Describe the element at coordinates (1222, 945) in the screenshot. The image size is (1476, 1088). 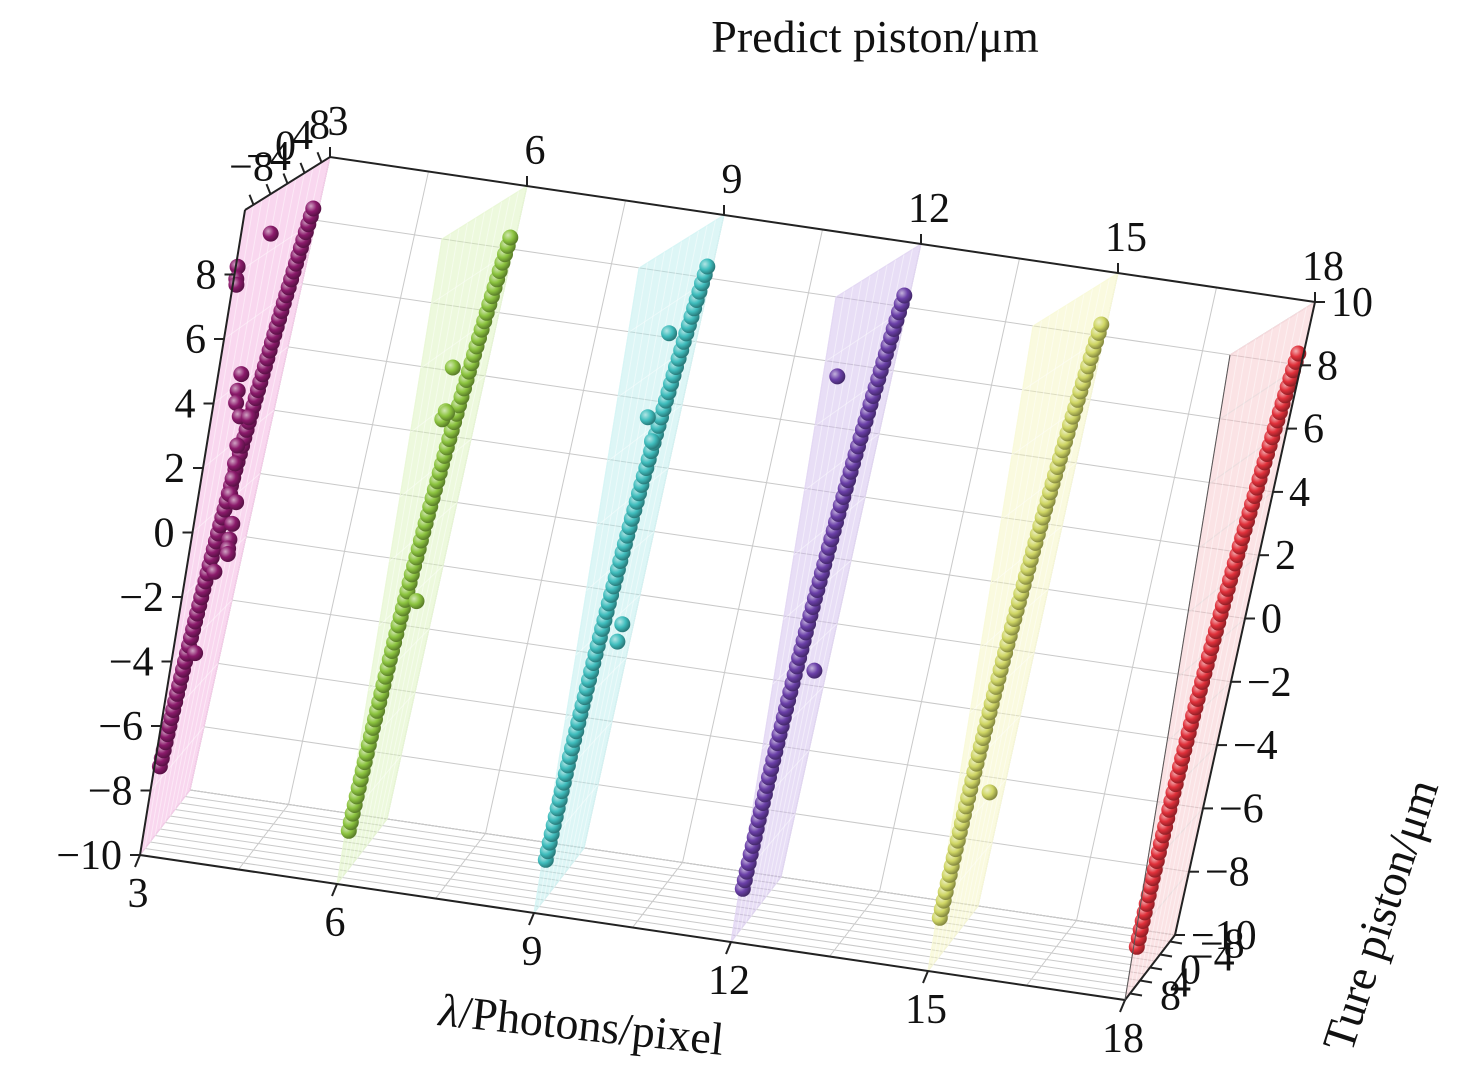
I see `depth-tick-label: −8` at that location.